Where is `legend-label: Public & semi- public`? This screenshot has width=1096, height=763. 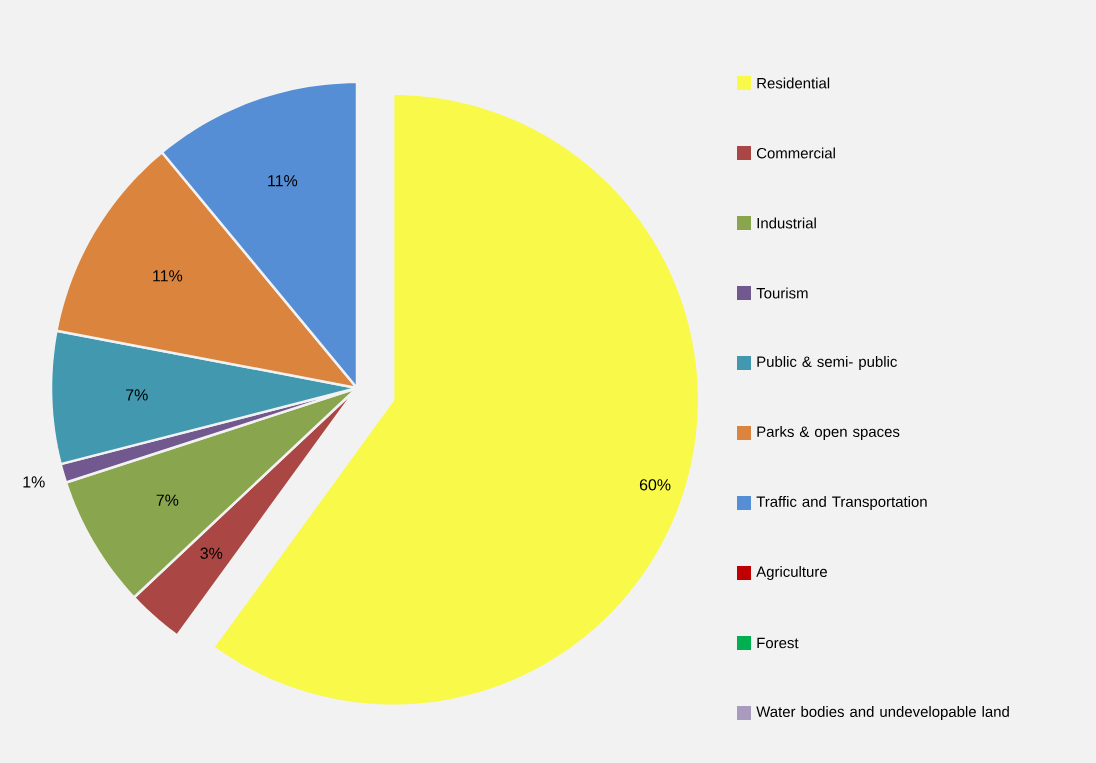 legend-label: Public & semi- public is located at coordinates (827, 363).